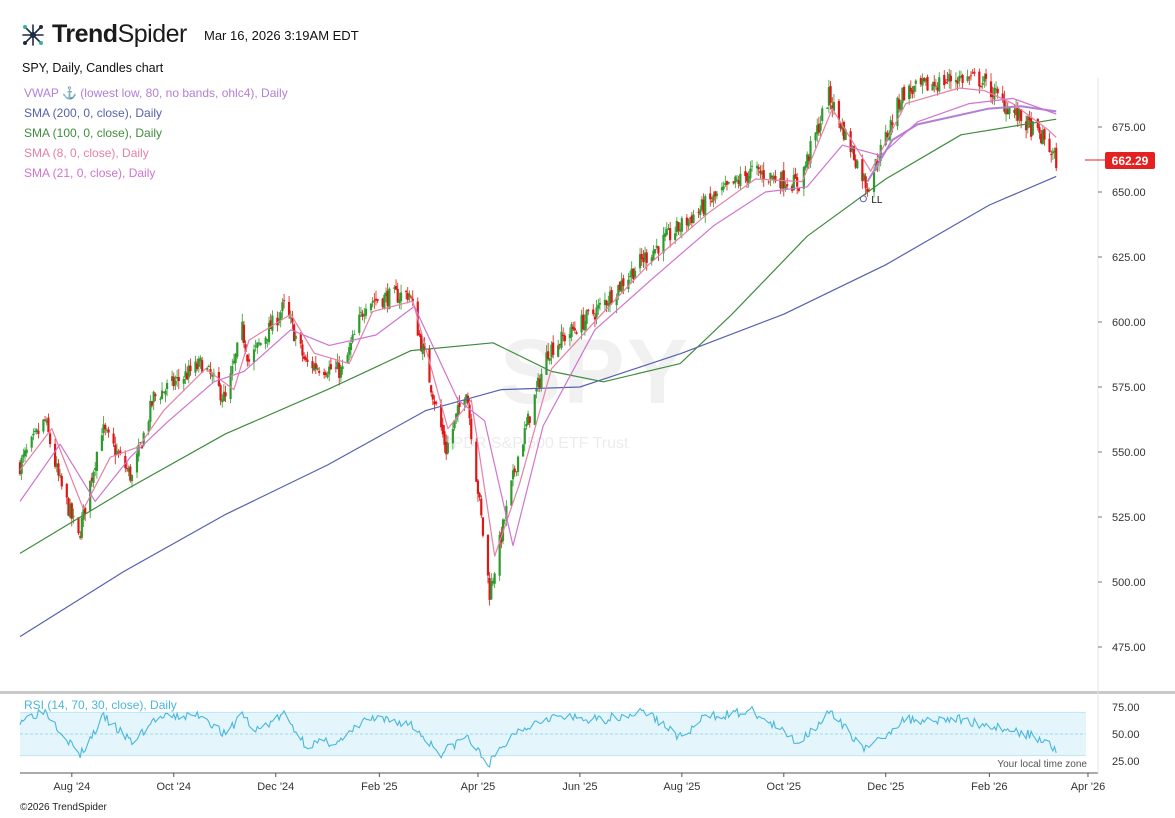  I want to click on indicator-legend-sma100: SMA (100, 0, close), Daily, so click(93, 133).